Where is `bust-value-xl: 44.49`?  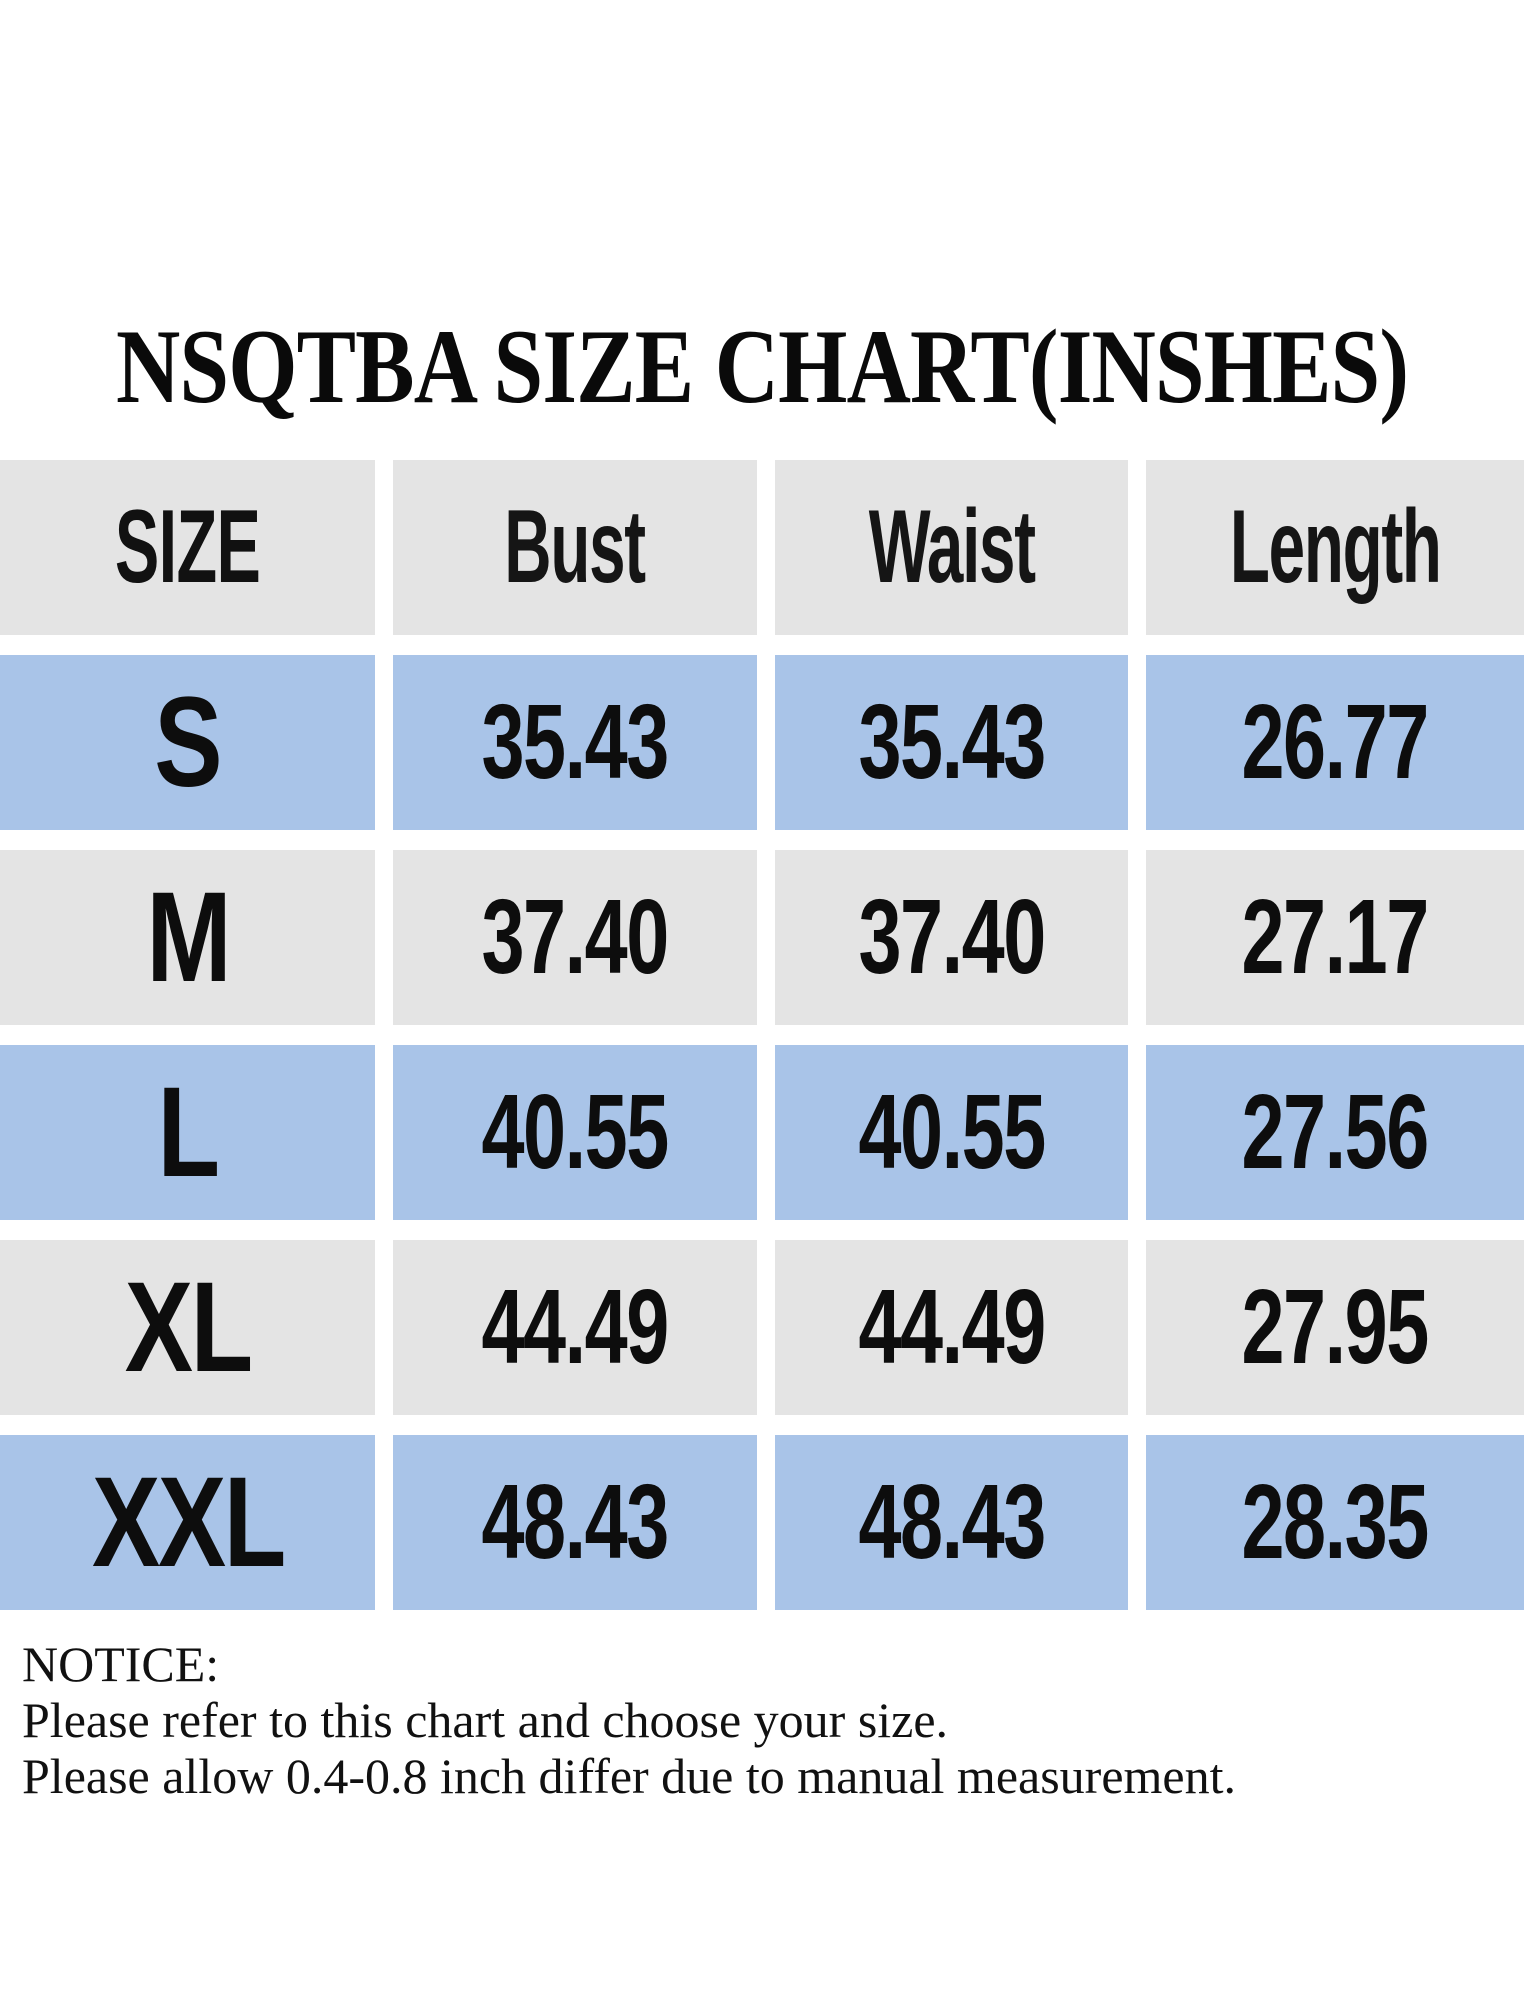 bust-value-xl: 44.49 is located at coordinates (575, 1327).